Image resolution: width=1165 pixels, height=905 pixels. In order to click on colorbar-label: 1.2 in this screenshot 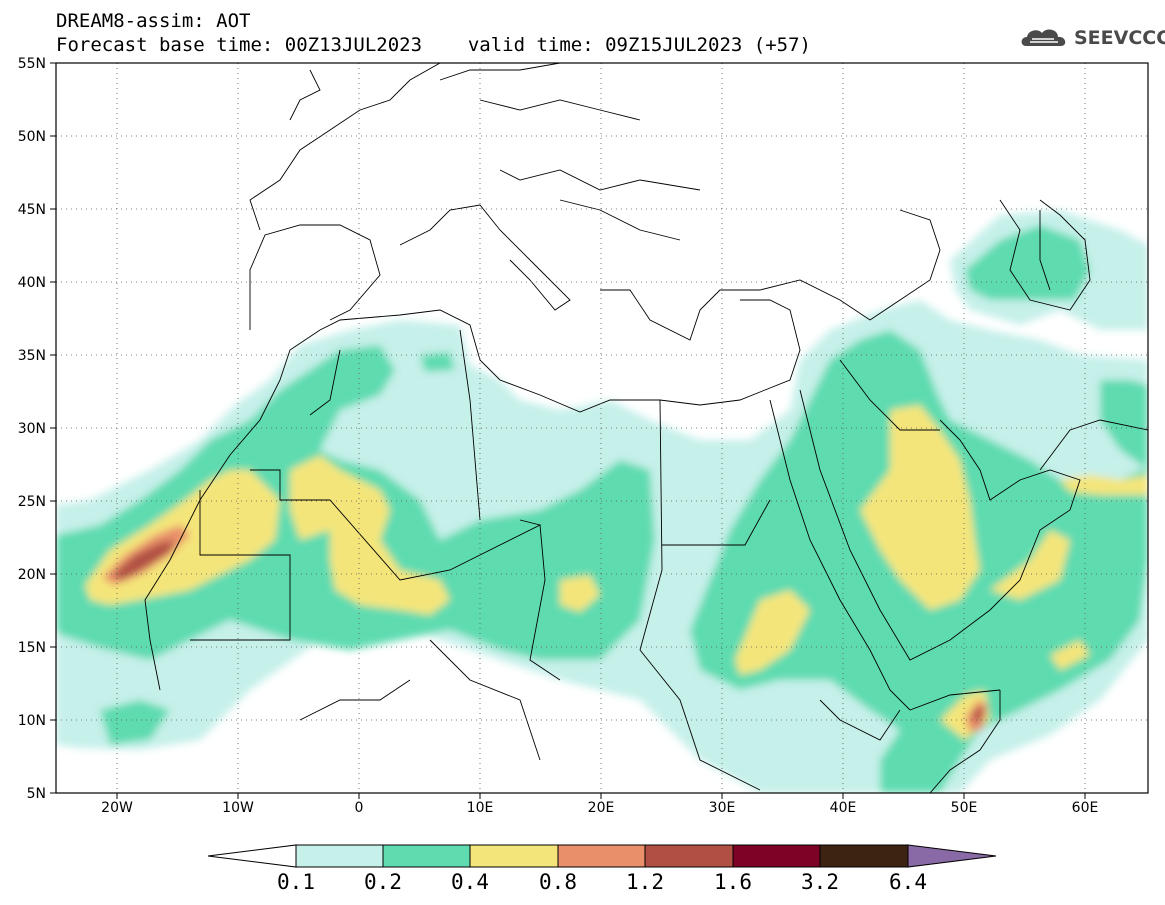, I will do `click(645, 882)`.